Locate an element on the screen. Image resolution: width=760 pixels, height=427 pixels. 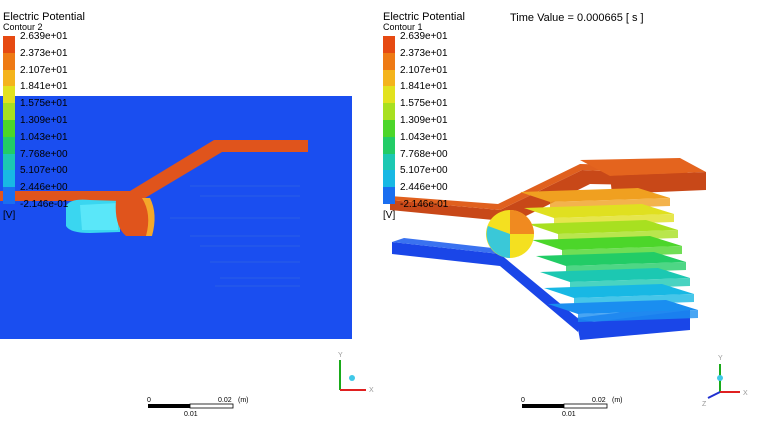
right-scale-bar: 0 0.02 (m) 0.01 is located at coordinates (572, 407).